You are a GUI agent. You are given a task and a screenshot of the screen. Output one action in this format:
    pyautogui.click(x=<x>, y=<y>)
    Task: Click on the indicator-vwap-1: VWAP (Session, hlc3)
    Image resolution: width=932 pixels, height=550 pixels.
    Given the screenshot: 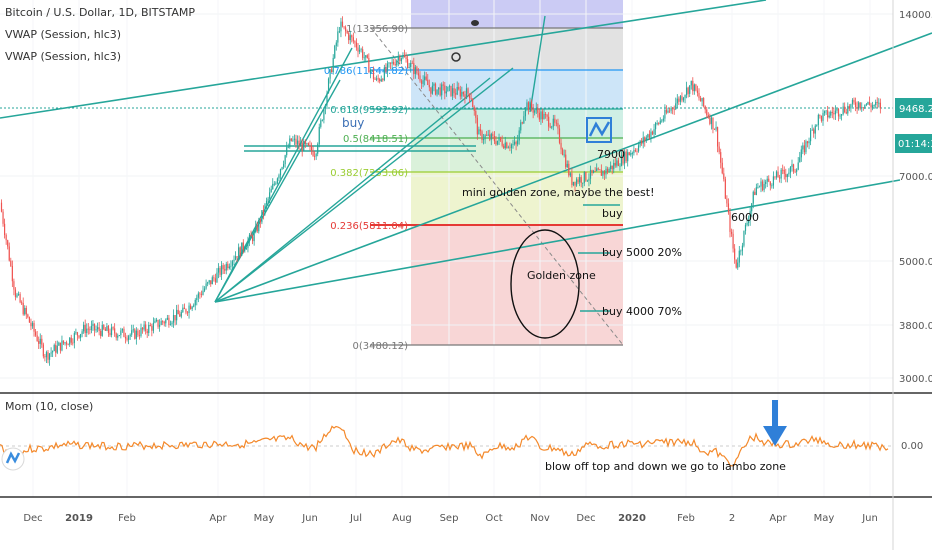 What is the action you would take?
    pyautogui.click(x=63, y=34)
    